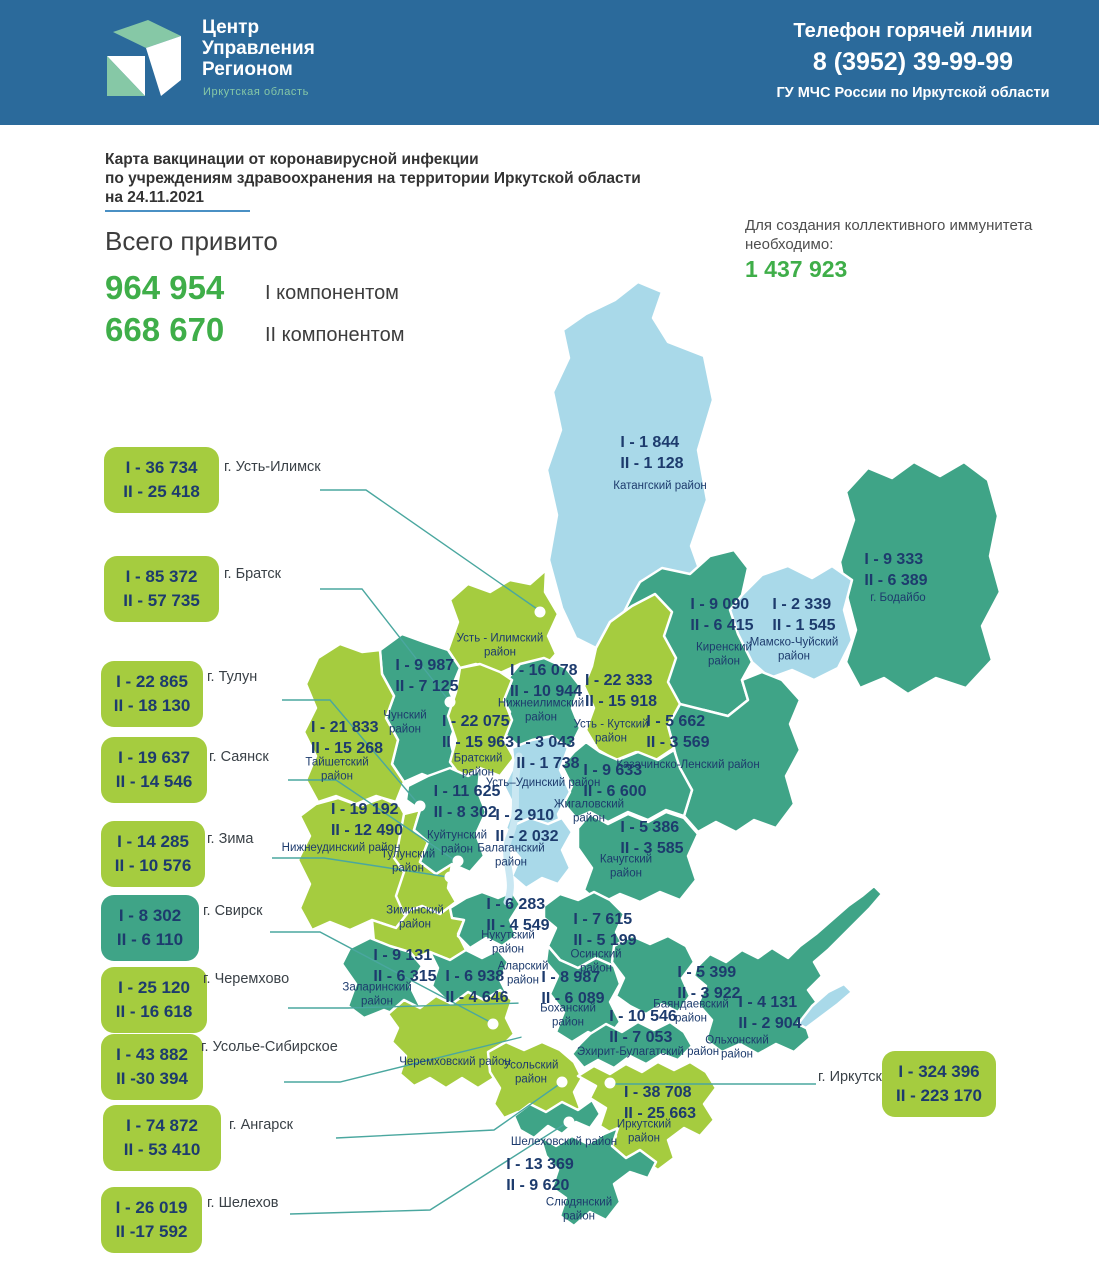 The width and height of the screenshot is (1099, 1280). Describe the element at coordinates (527, 836) in the screenshot. I see `region-dose2-balagansky: II - 2 032` at that location.